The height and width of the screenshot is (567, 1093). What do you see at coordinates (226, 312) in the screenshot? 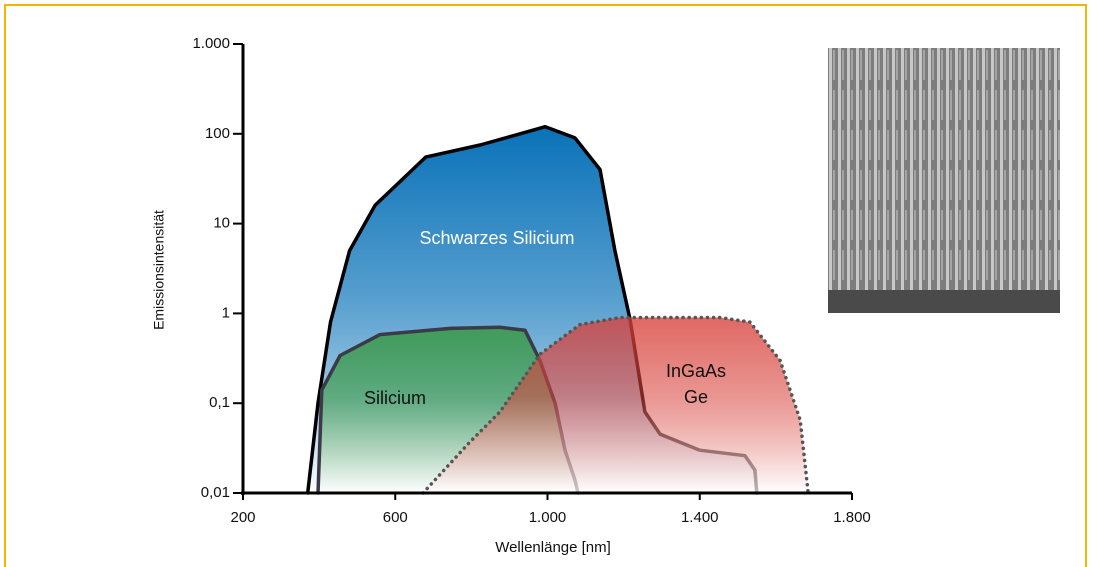
I see `y-tick-label: 1` at bounding box center [226, 312].